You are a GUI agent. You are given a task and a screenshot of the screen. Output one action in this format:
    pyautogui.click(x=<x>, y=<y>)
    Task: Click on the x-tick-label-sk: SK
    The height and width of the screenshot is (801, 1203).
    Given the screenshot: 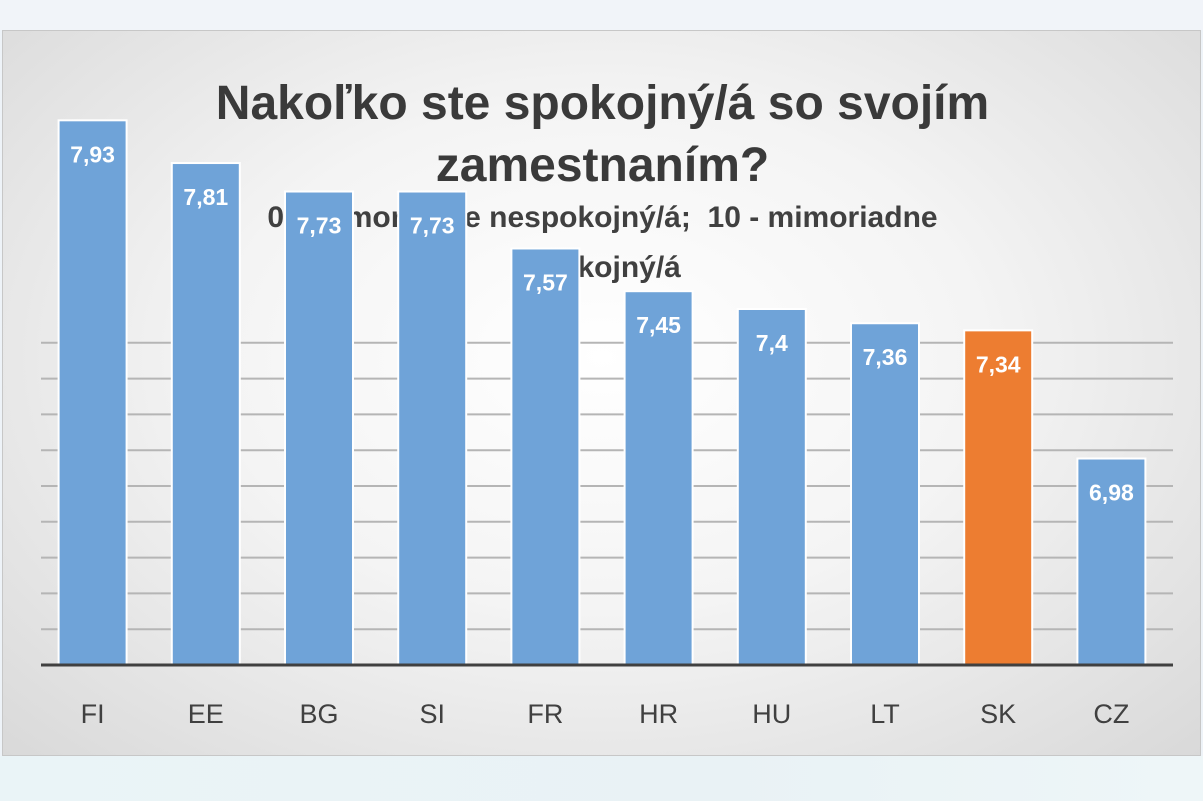 What is the action you would take?
    pyautogui.click(x=998, y=714)
    